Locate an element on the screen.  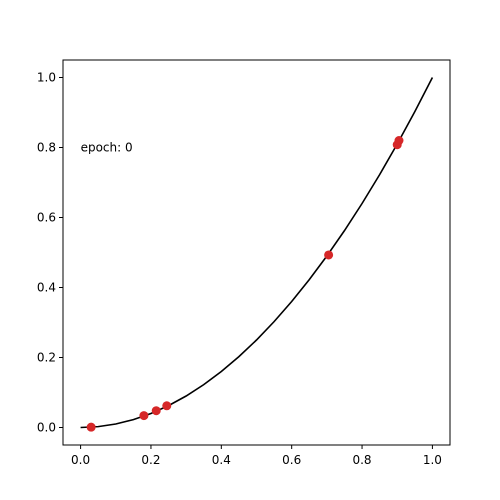
y-tick-label: 0.6 is located at coordinates (46, 218).